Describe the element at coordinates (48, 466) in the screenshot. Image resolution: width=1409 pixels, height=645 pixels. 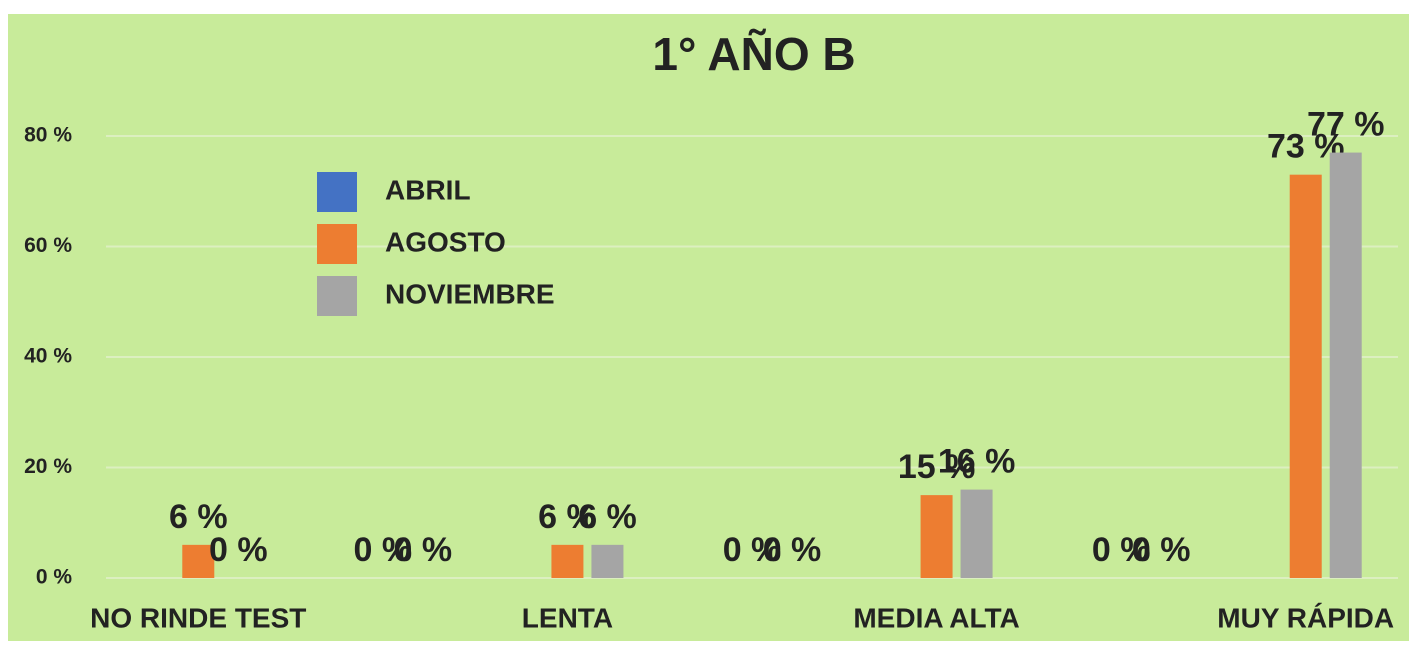
I see `y-tick-label: 20 %` at that location.